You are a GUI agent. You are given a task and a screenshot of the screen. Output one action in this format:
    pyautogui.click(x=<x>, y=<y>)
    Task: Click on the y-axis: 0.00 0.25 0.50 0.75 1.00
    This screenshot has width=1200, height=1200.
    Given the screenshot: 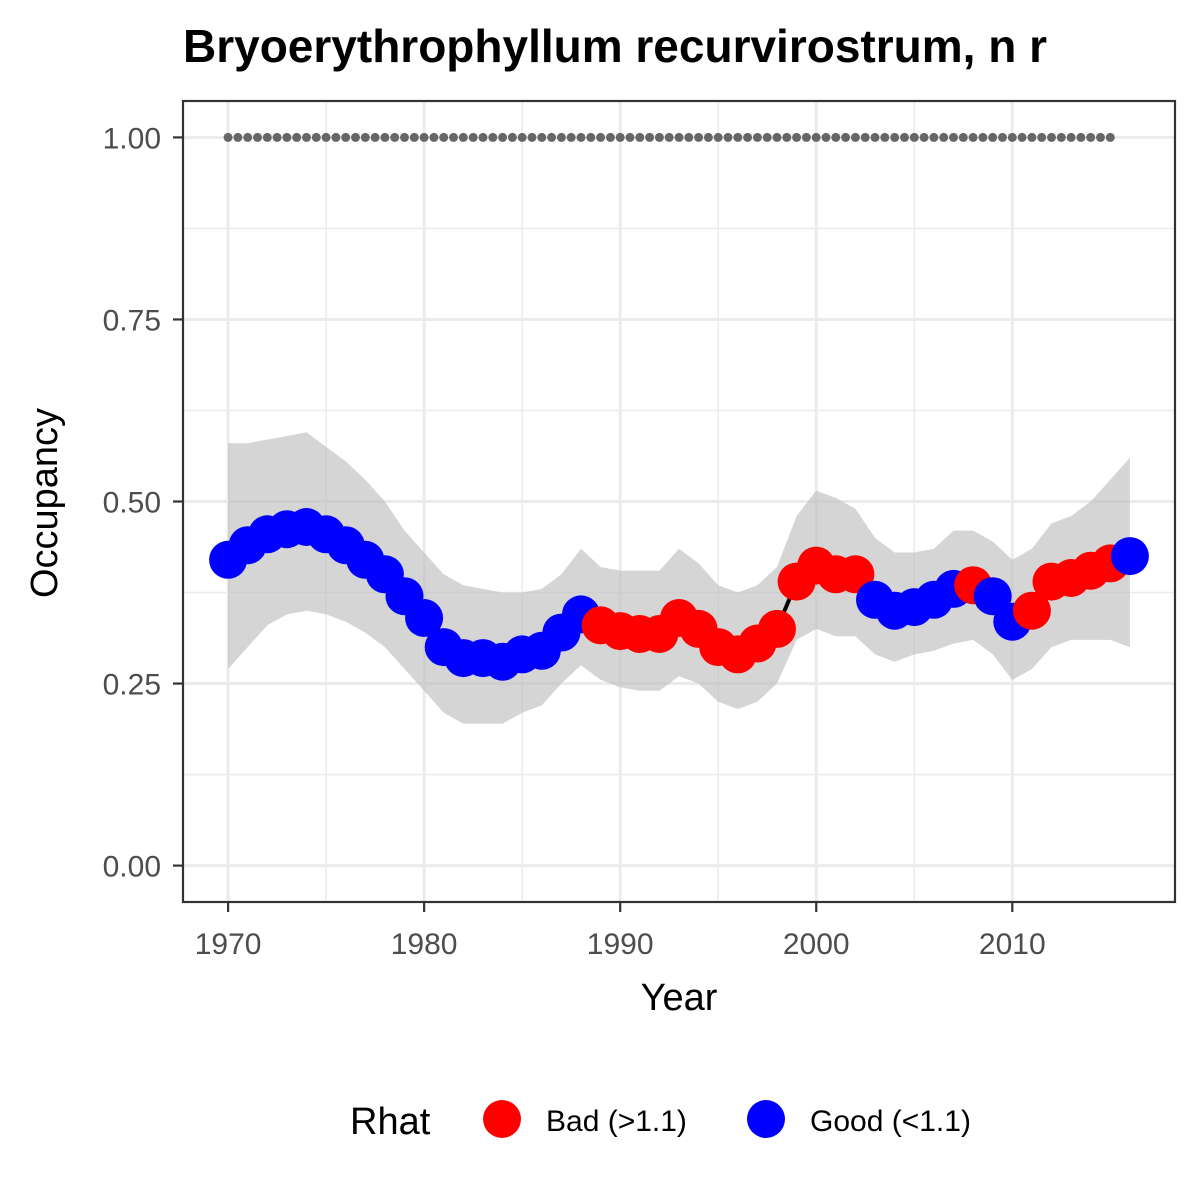 What is the action you would take?
    pyautogui.click(x=143, y=503)
    